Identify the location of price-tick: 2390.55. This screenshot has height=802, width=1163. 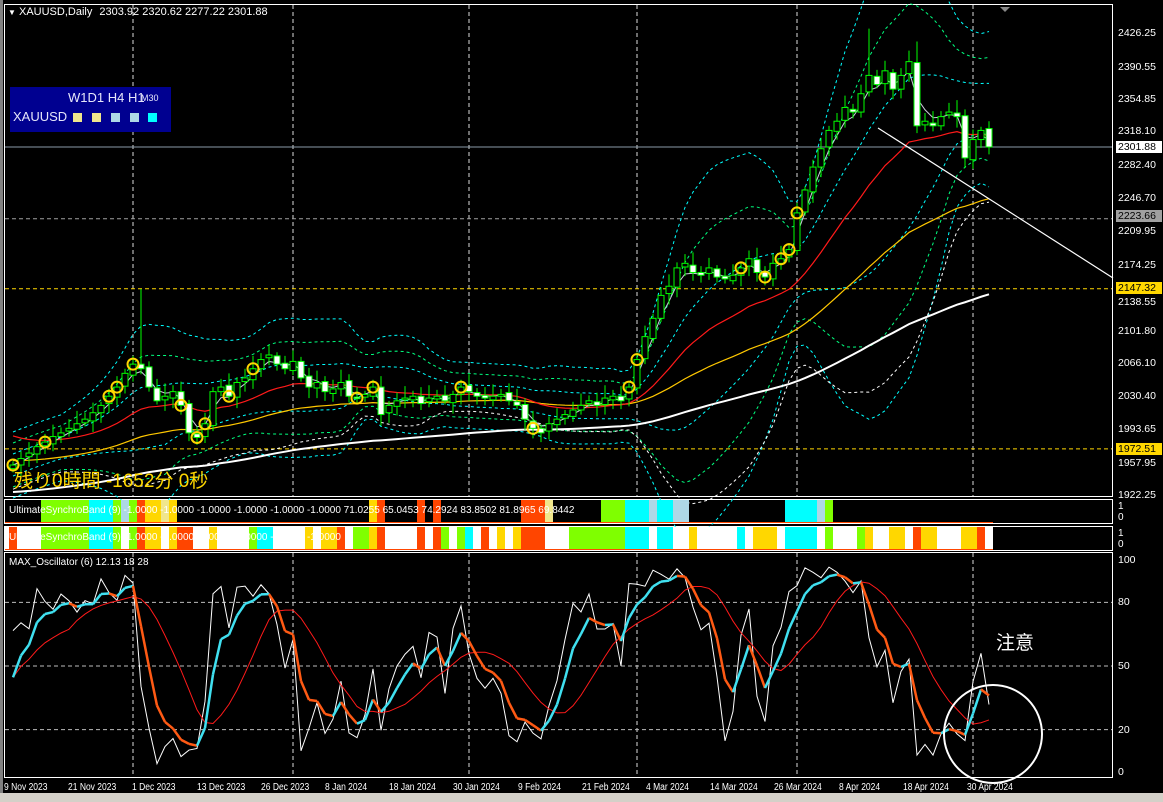
(1137, 67).